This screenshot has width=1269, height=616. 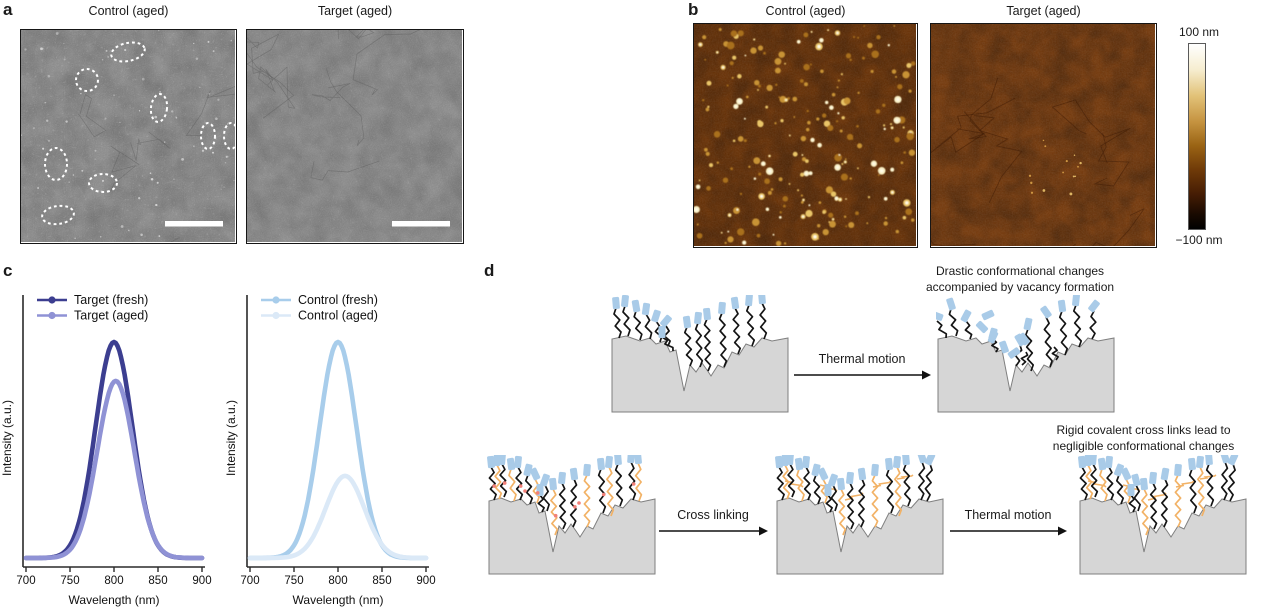 I want to click on colorbar-min-label: −100 nm, so click(x=1199, y=240).